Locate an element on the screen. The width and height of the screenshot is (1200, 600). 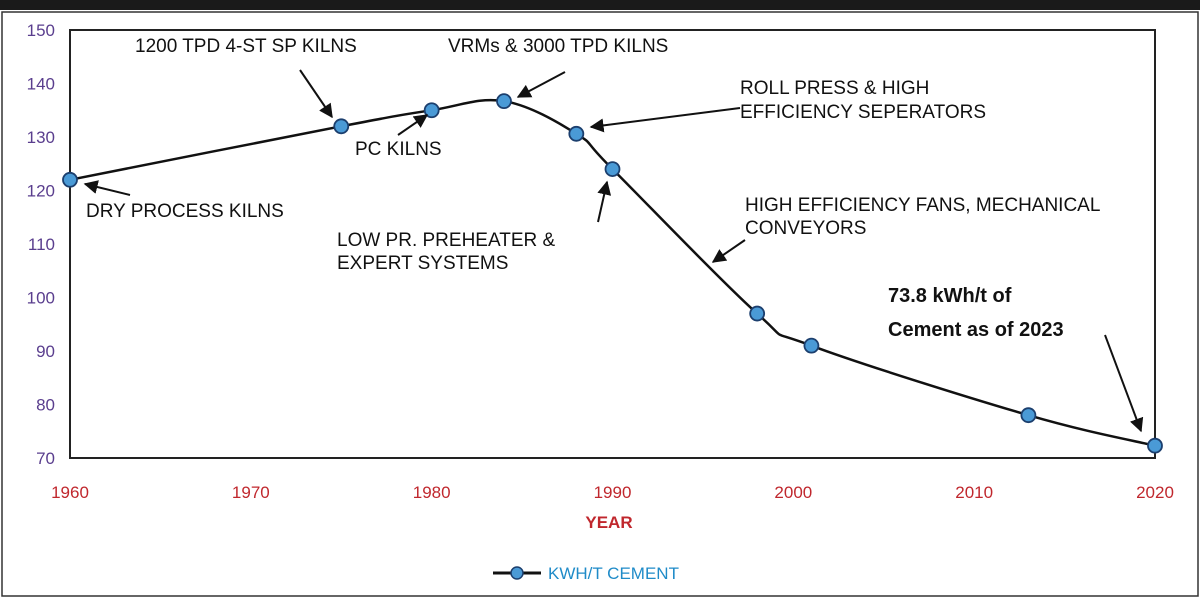
annotation-text: 1200 TPD 4-ST SP KILNS is located at coordinates (246, 46).